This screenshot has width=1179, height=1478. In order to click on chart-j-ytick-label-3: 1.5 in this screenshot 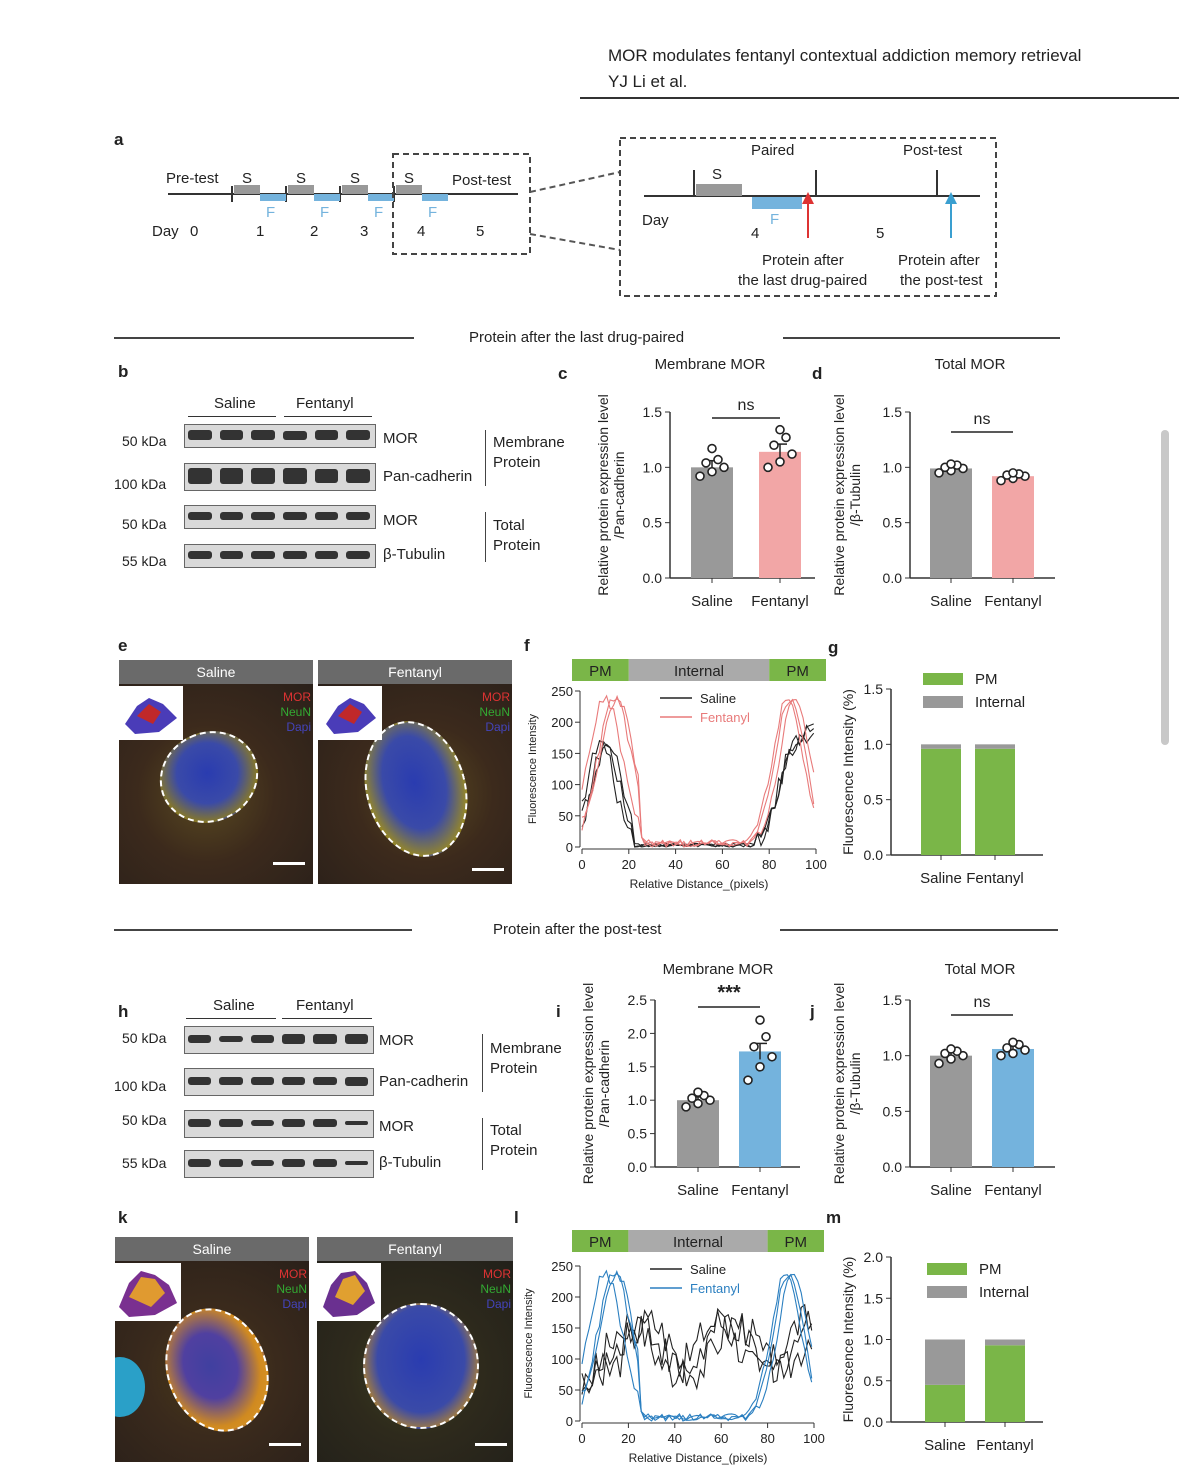, I will do `click(893, 1000)`.